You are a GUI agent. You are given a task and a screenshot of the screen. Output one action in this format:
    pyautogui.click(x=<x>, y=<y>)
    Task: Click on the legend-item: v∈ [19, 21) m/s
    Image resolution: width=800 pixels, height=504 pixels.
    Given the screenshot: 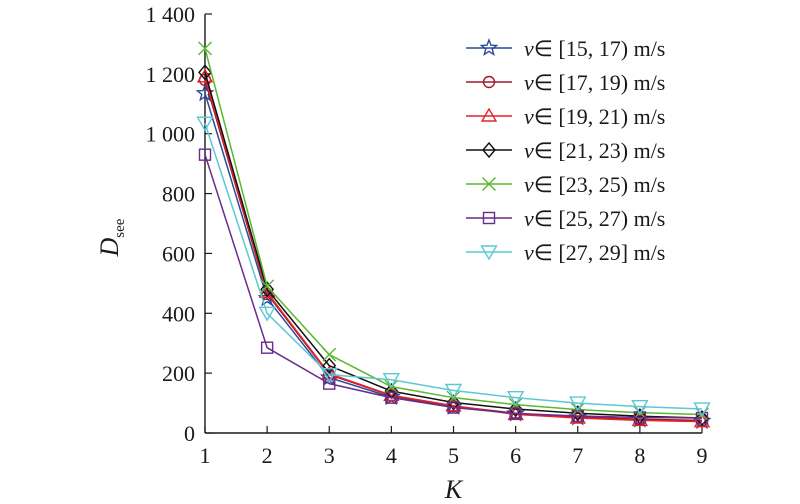 What is the action you would take?
    pyautogui.click(x=565, y=116)
    